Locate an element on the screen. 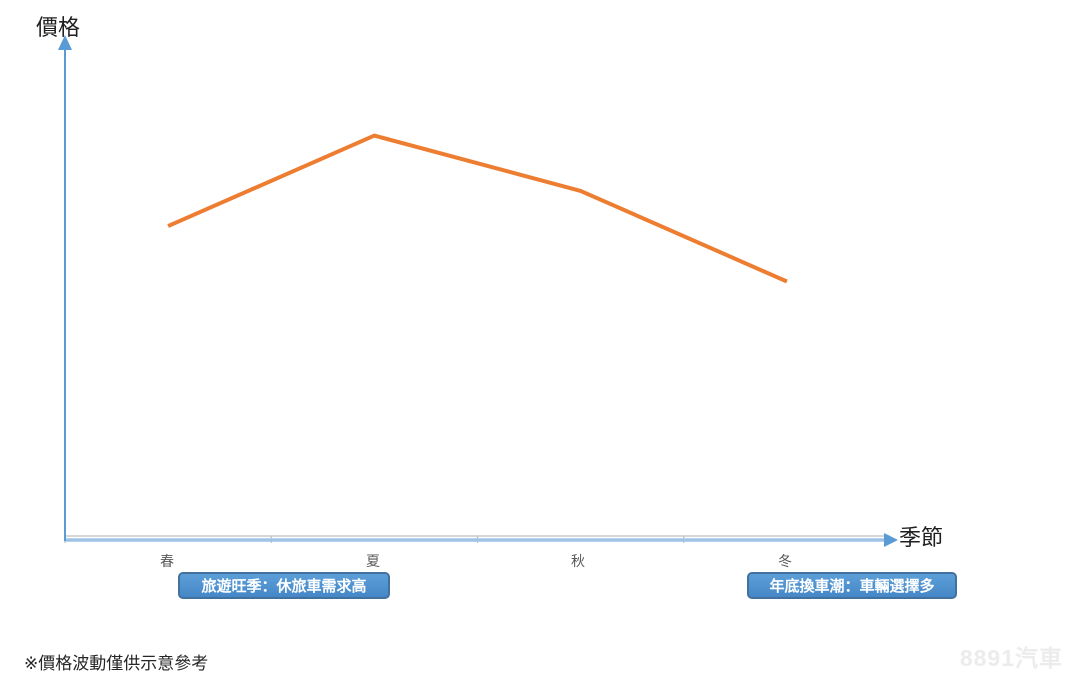 This screenshot has height=678, width=1085. y-axis-arrow is located at coordinates (65, 288).